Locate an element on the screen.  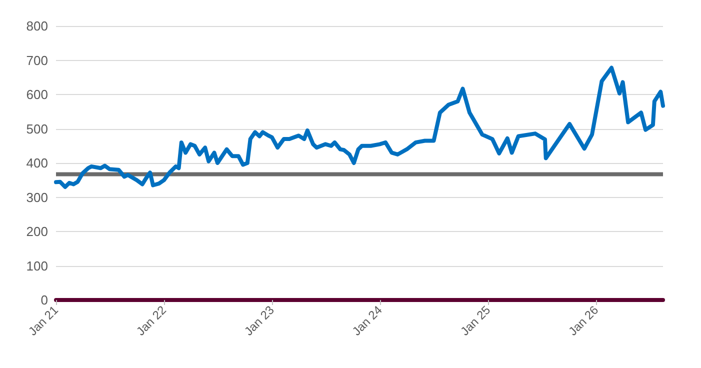
y-tick-label: 300 is located at coordinates (37, 197).